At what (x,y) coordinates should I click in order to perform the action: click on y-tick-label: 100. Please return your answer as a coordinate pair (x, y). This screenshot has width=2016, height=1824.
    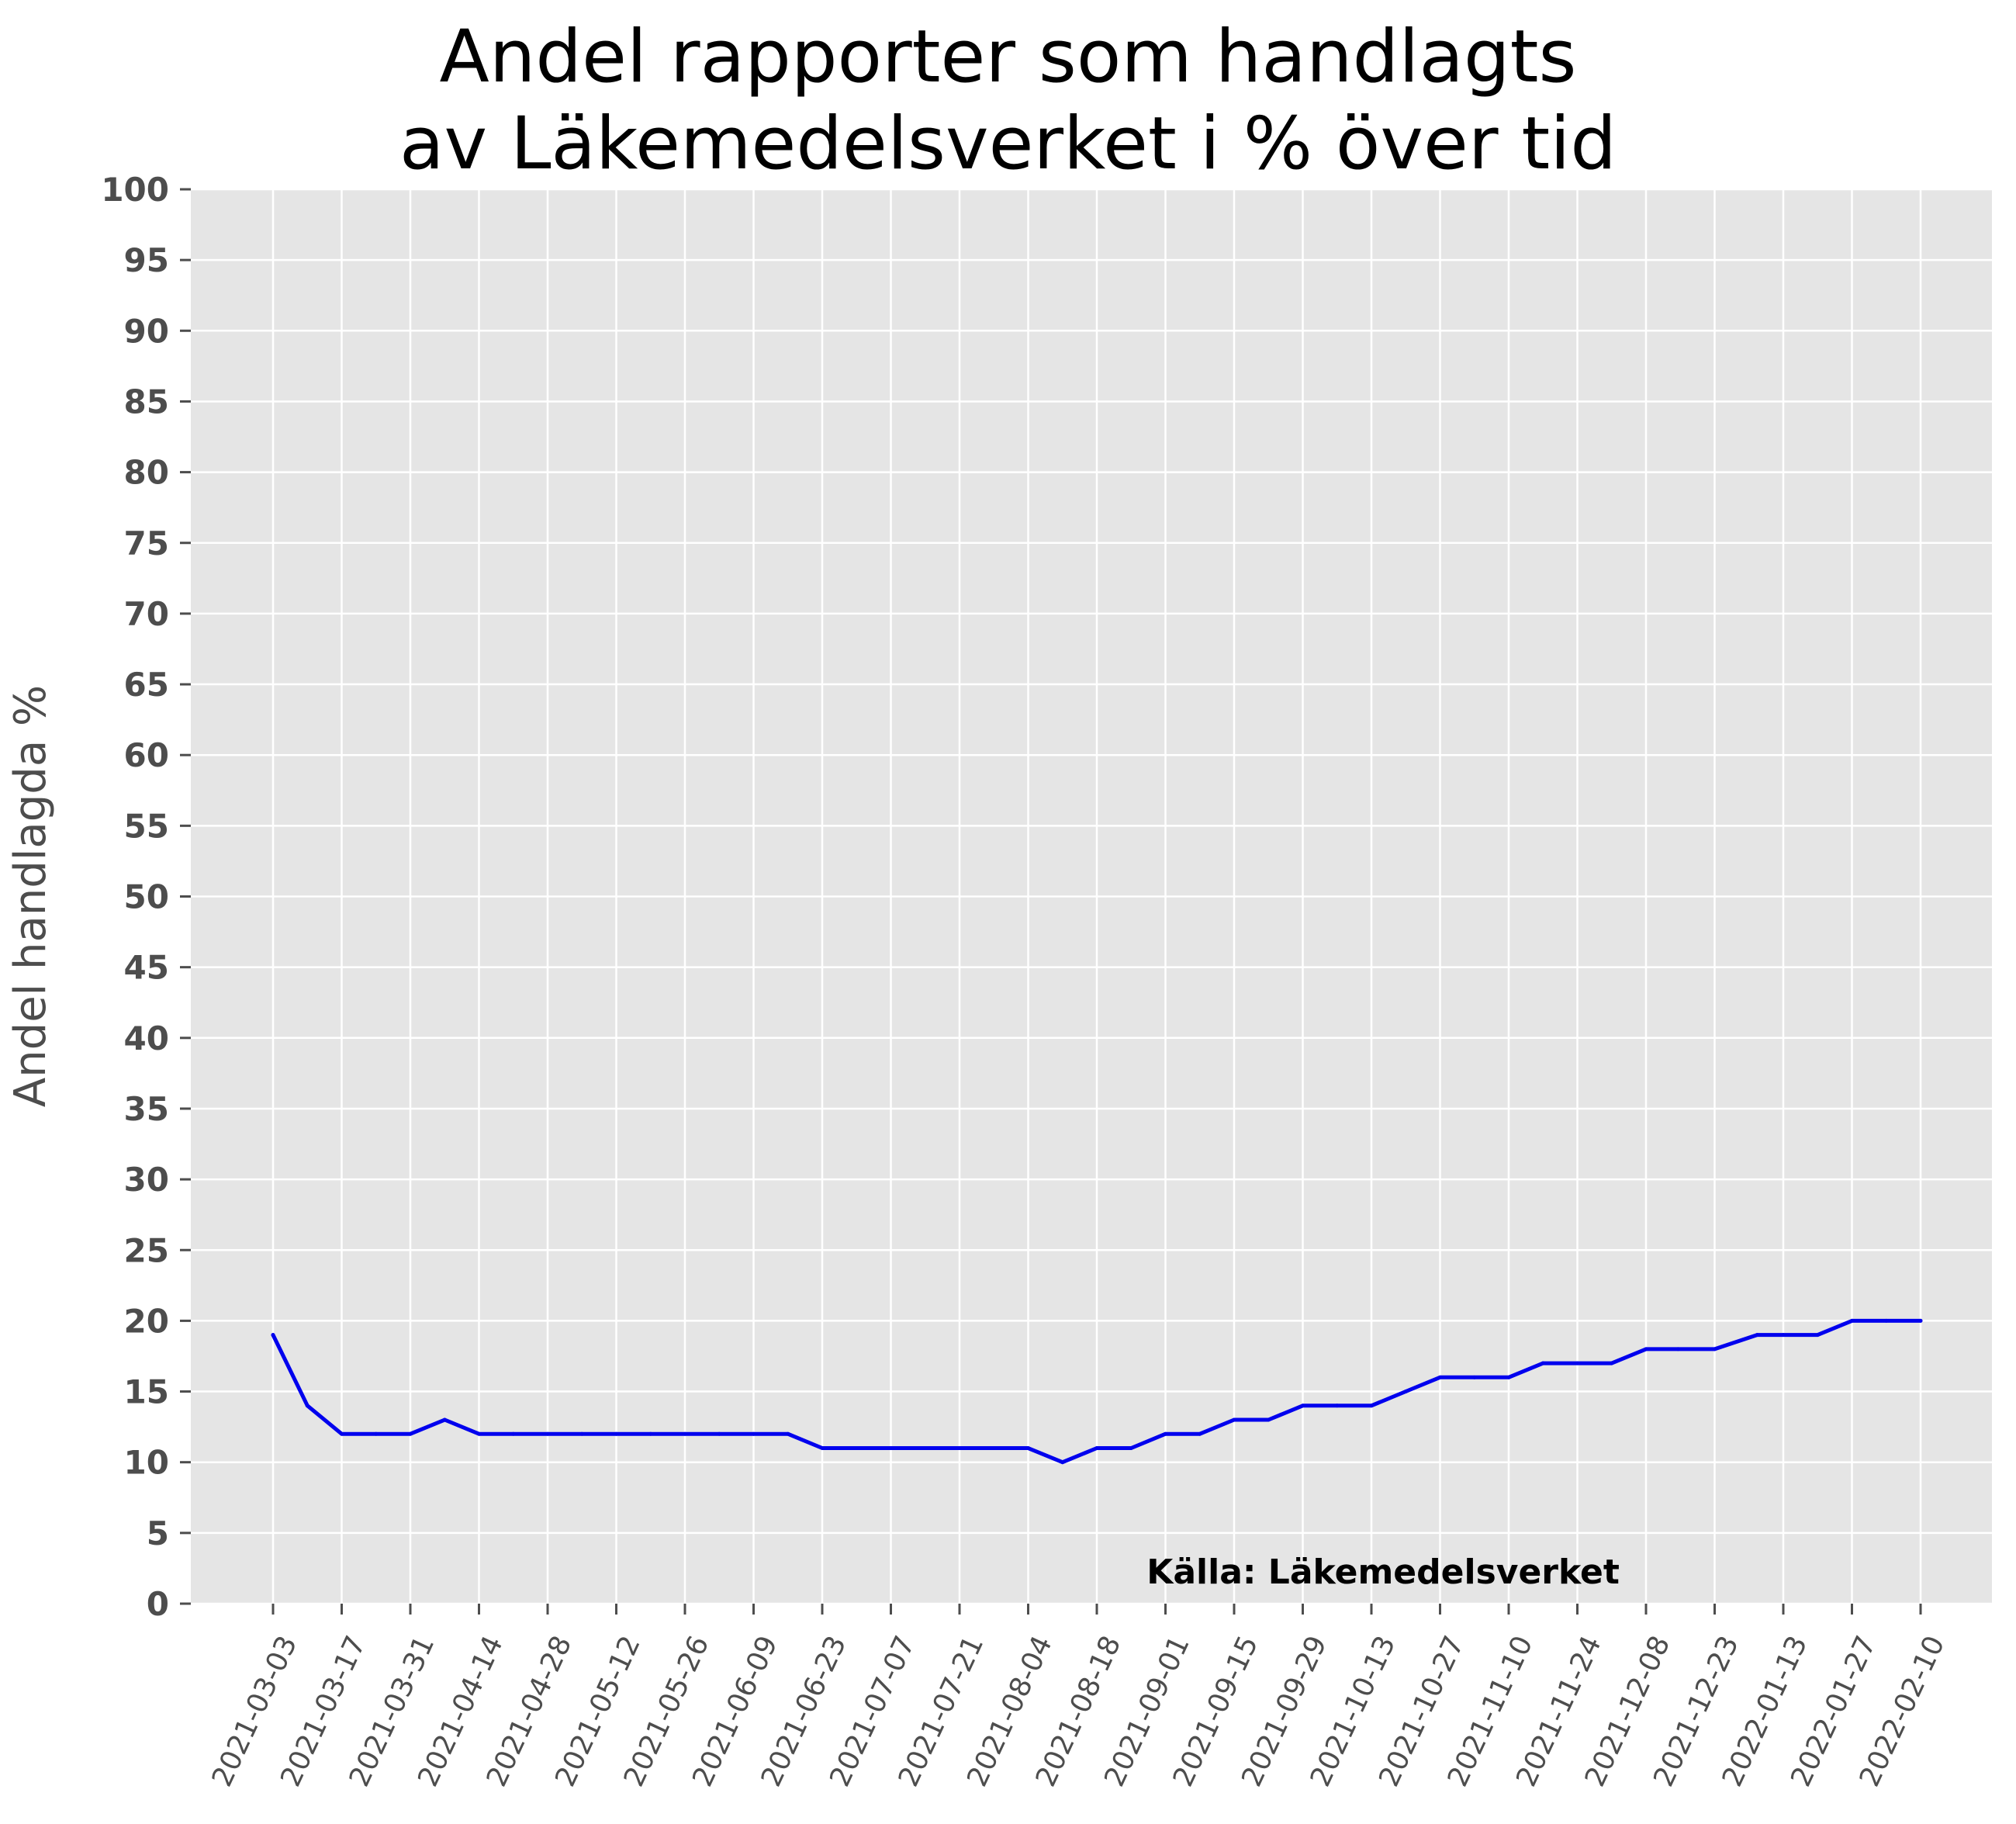
    Looking at the image, I should click on (135, 190).